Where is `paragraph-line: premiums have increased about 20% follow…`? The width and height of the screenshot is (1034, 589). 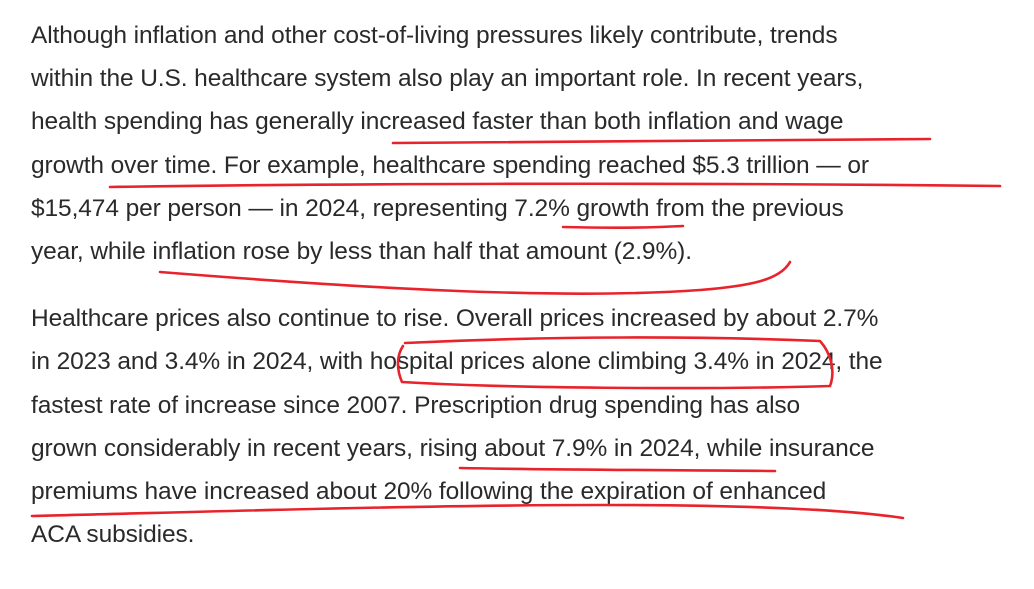
paragraph-line: premiums have increased about 20% follow… is located at coordinates (429, 491).